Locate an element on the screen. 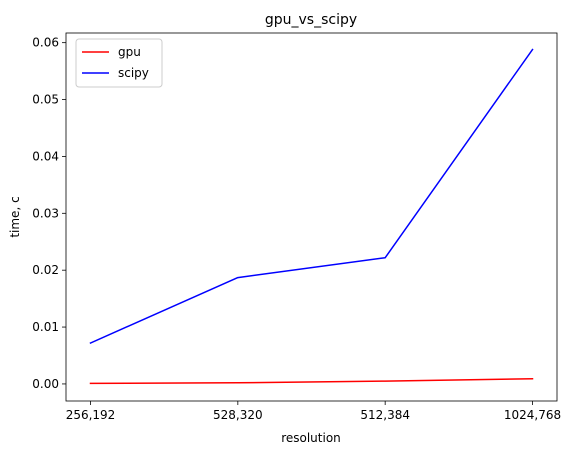 The image size is (586, 455). y-tick-label: 0.01 is located at coordinates (45, 327).